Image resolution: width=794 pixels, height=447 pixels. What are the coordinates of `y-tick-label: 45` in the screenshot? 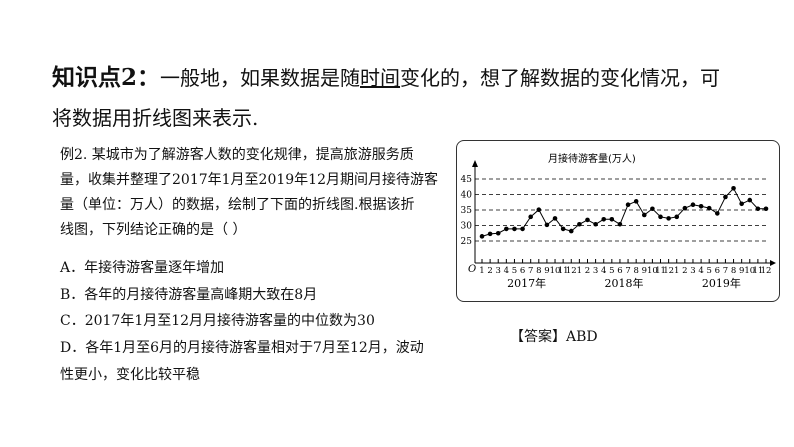 It's located at (467, 180).